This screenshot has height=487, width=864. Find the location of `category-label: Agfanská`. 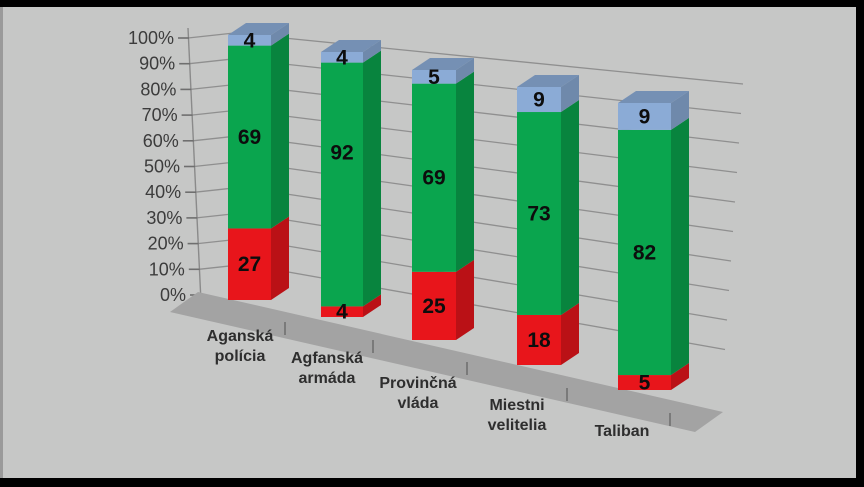

category-label: Agfanská is located at coordinates (327, 358).